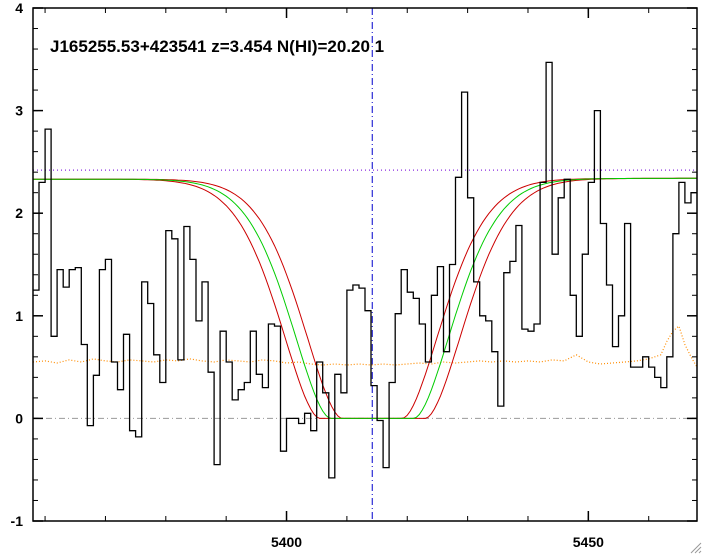  Describe the element at coordinates (365, 346) in the screenshot. I see `error-spectrum-series` at that location.